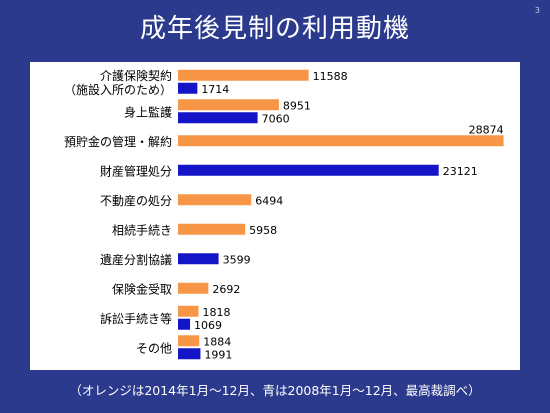  What do you see at coordinates (136, 75) in the screenshot?
I see `category-label: 介護保険契約` at bounding box center [136, 75].